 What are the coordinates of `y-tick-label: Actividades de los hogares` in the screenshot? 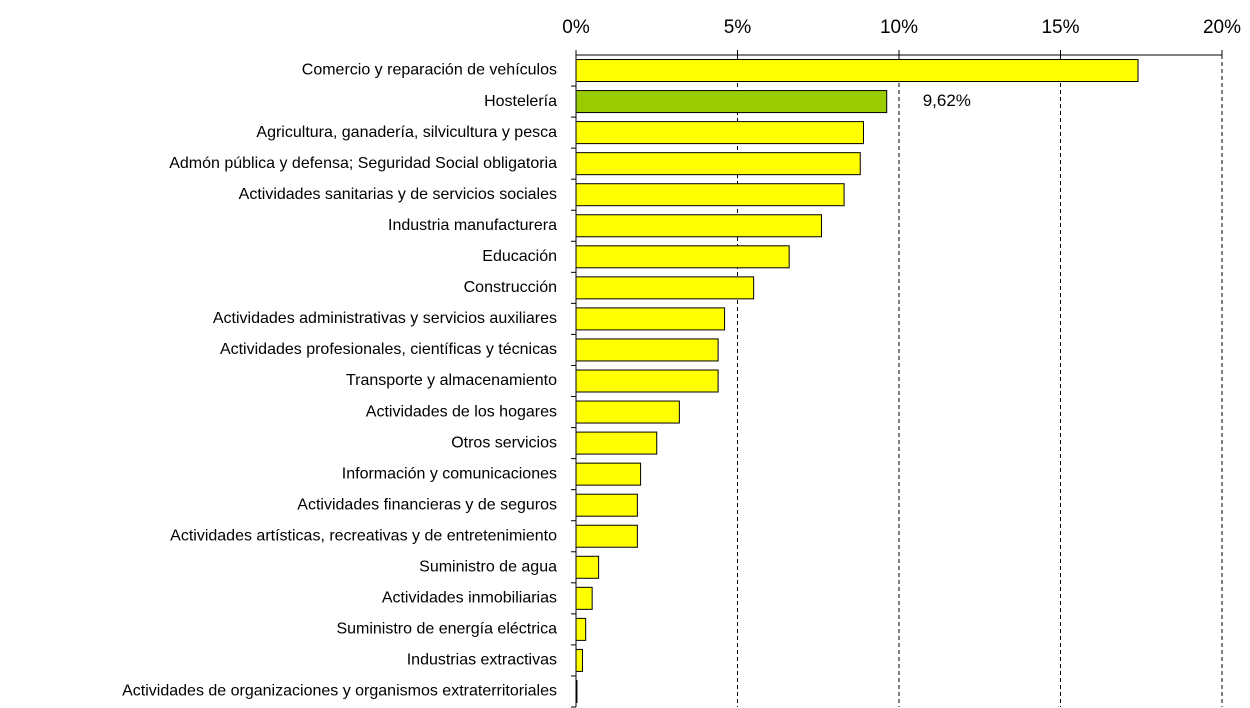 It's located at (461, 411).